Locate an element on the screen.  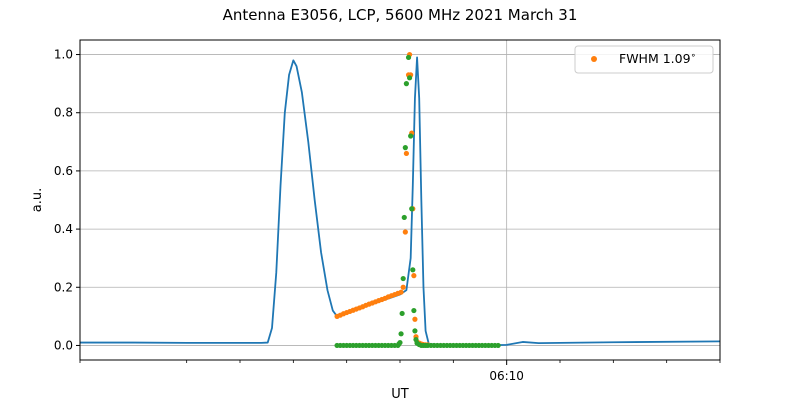
legend-label-degree: ∘ is located at coordinates (694, 56).